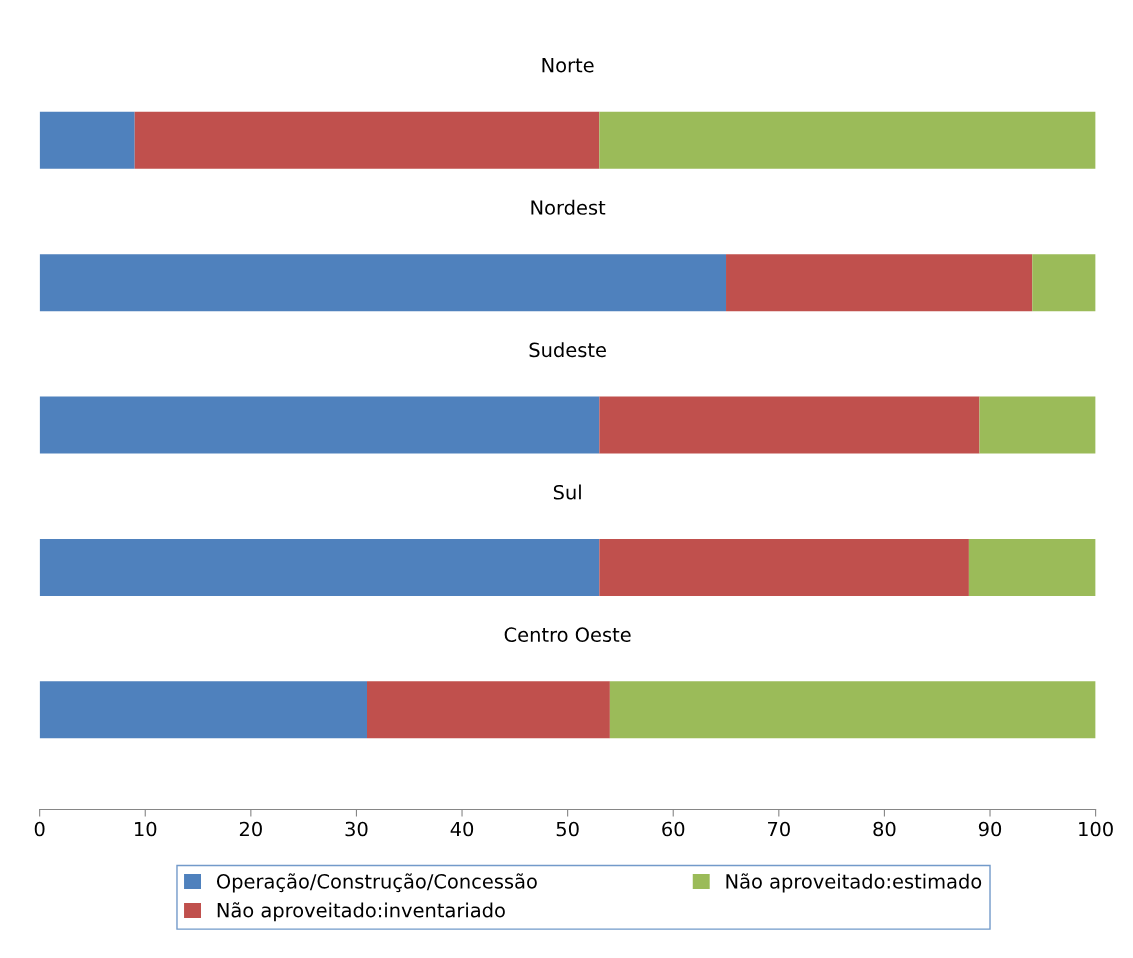 The width and height of the screenshot is (1133, 958). Describe the element at coordinates (356, 829) in the screenshot. I see `x-tick-label: 30` at that location.